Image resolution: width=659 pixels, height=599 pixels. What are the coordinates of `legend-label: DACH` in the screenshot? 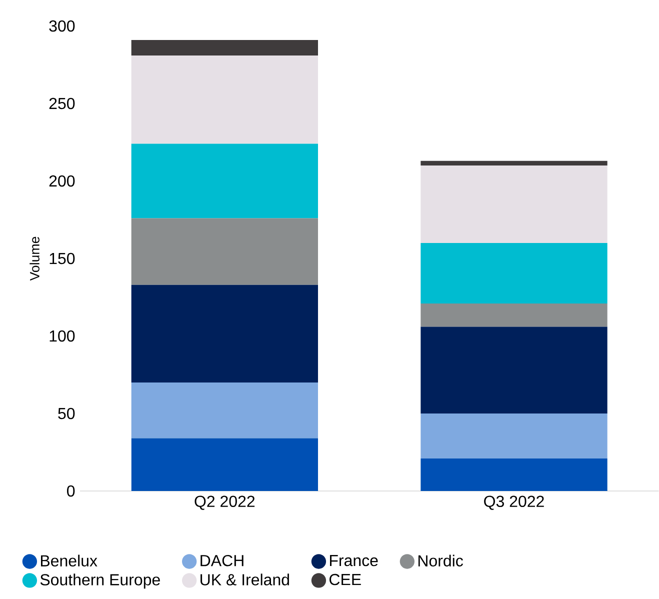 It's located at (222, 560).